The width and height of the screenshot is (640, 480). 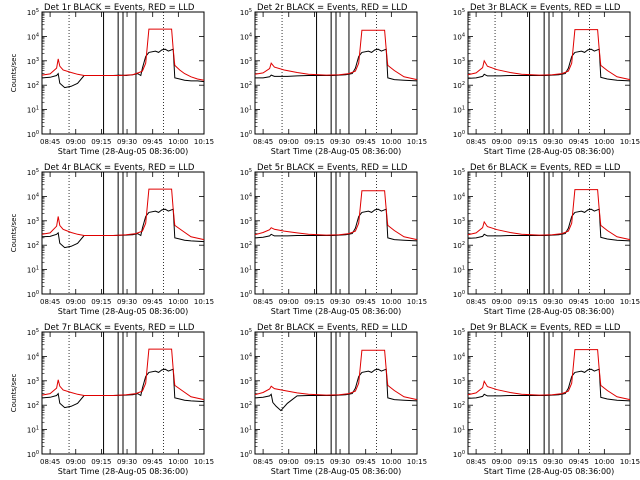 I want to click on panel-title: Det 8r BLACK = Events, RED = LLD, so click(x=332, y=328).